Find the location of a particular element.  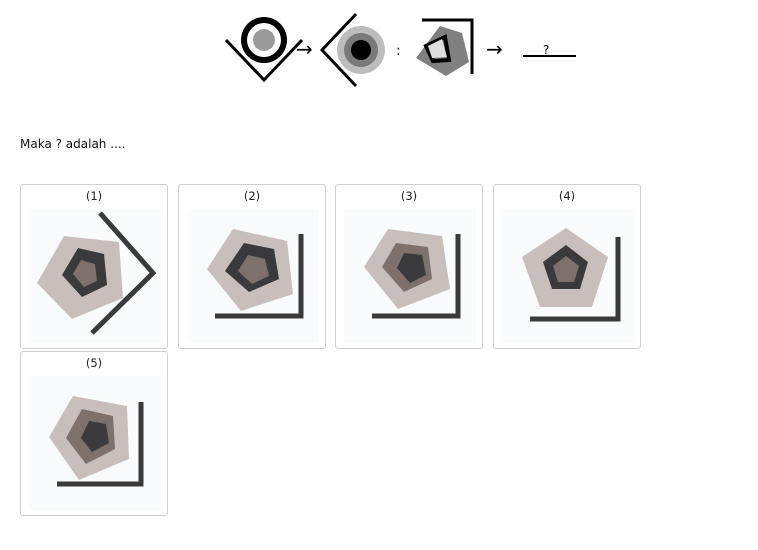

colon: : is located at coordinates (398, 51).